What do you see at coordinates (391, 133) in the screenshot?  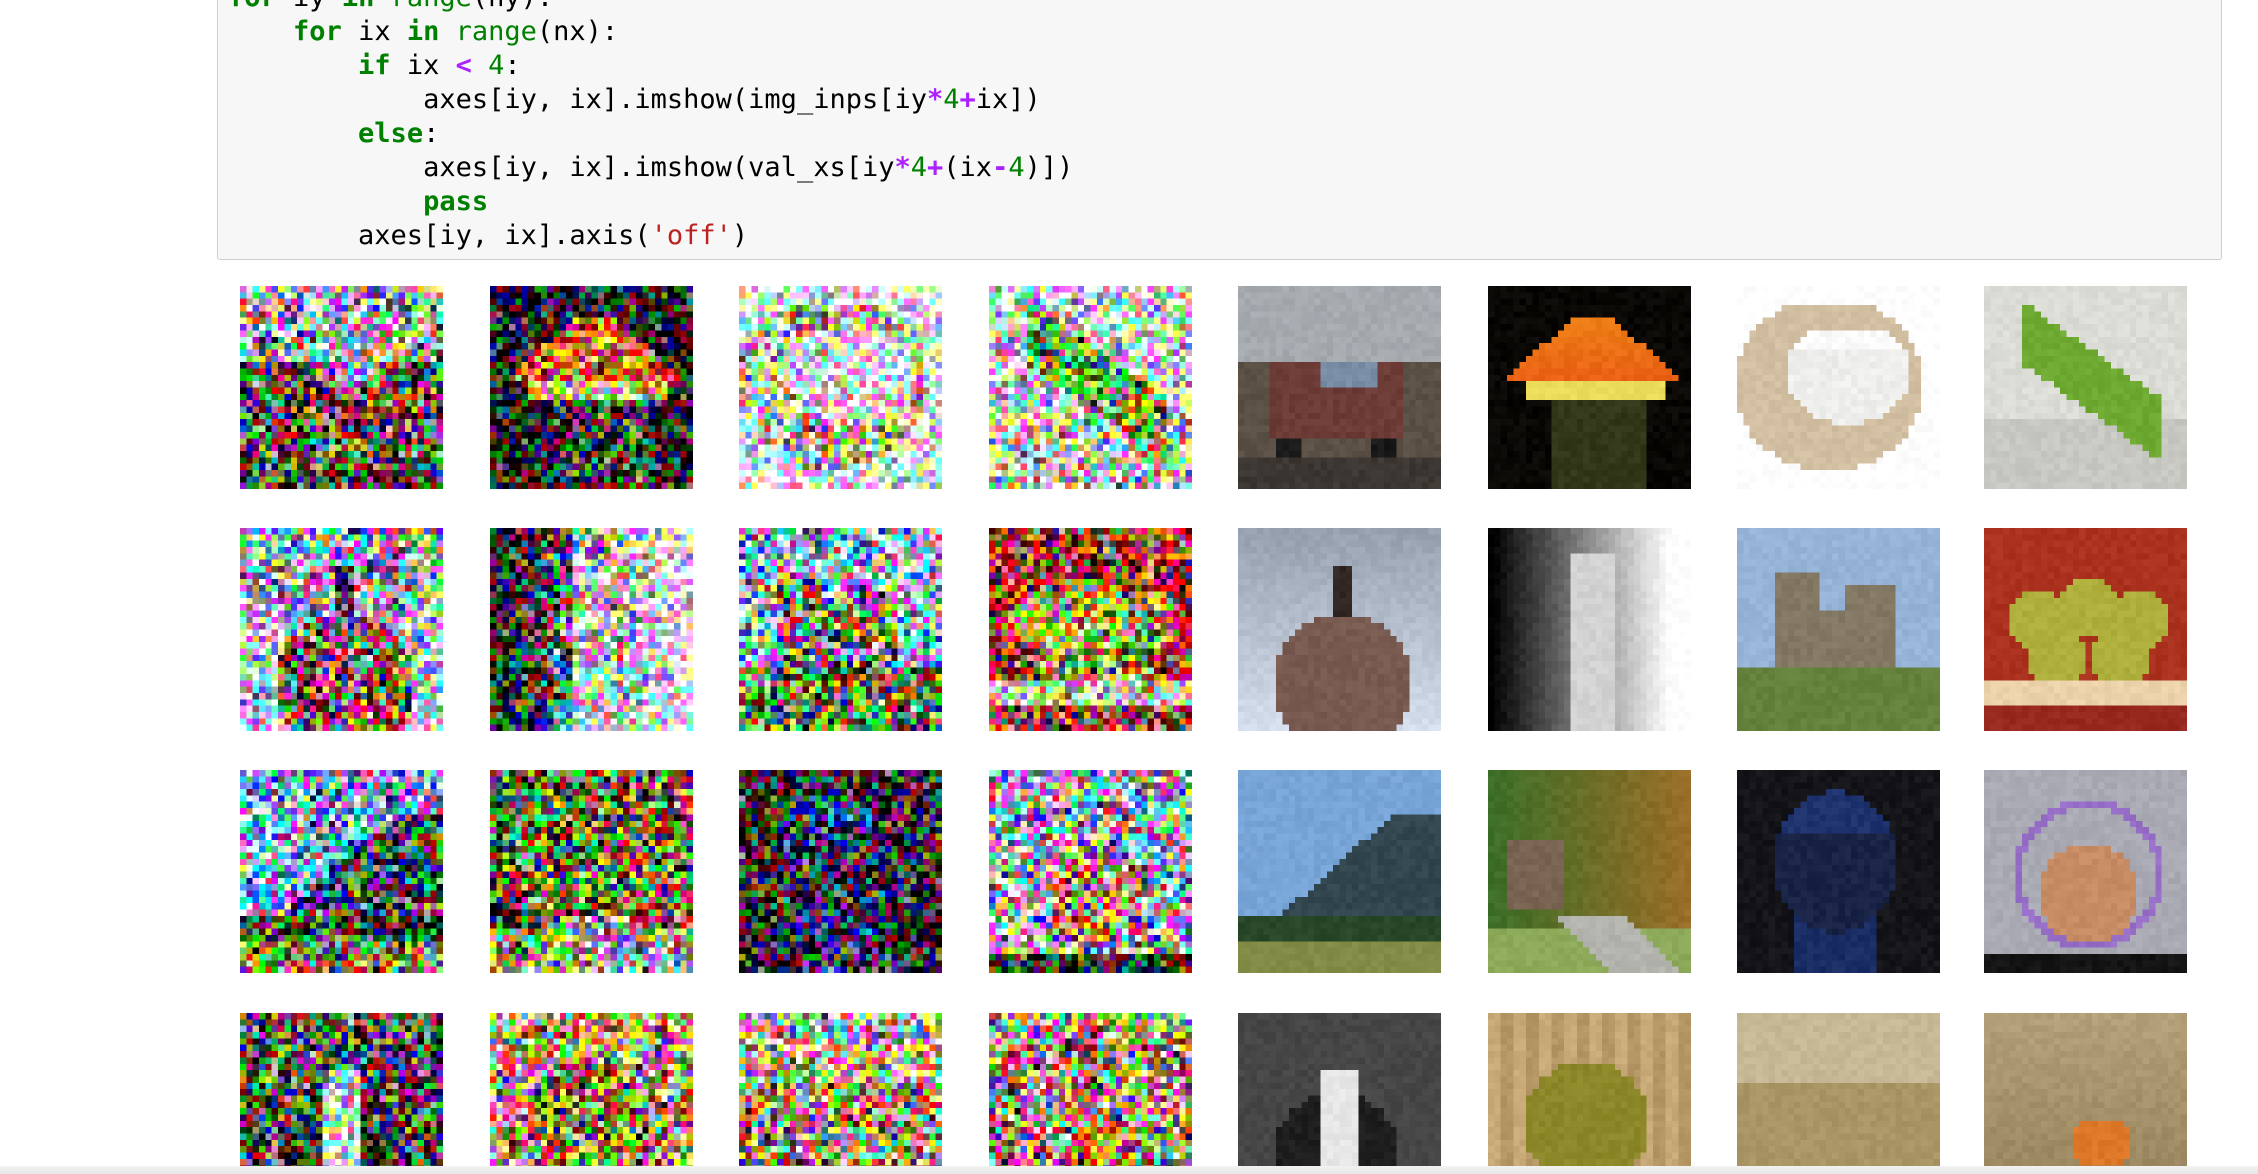 I see `code-token: else` at bounding box center [391, 133].